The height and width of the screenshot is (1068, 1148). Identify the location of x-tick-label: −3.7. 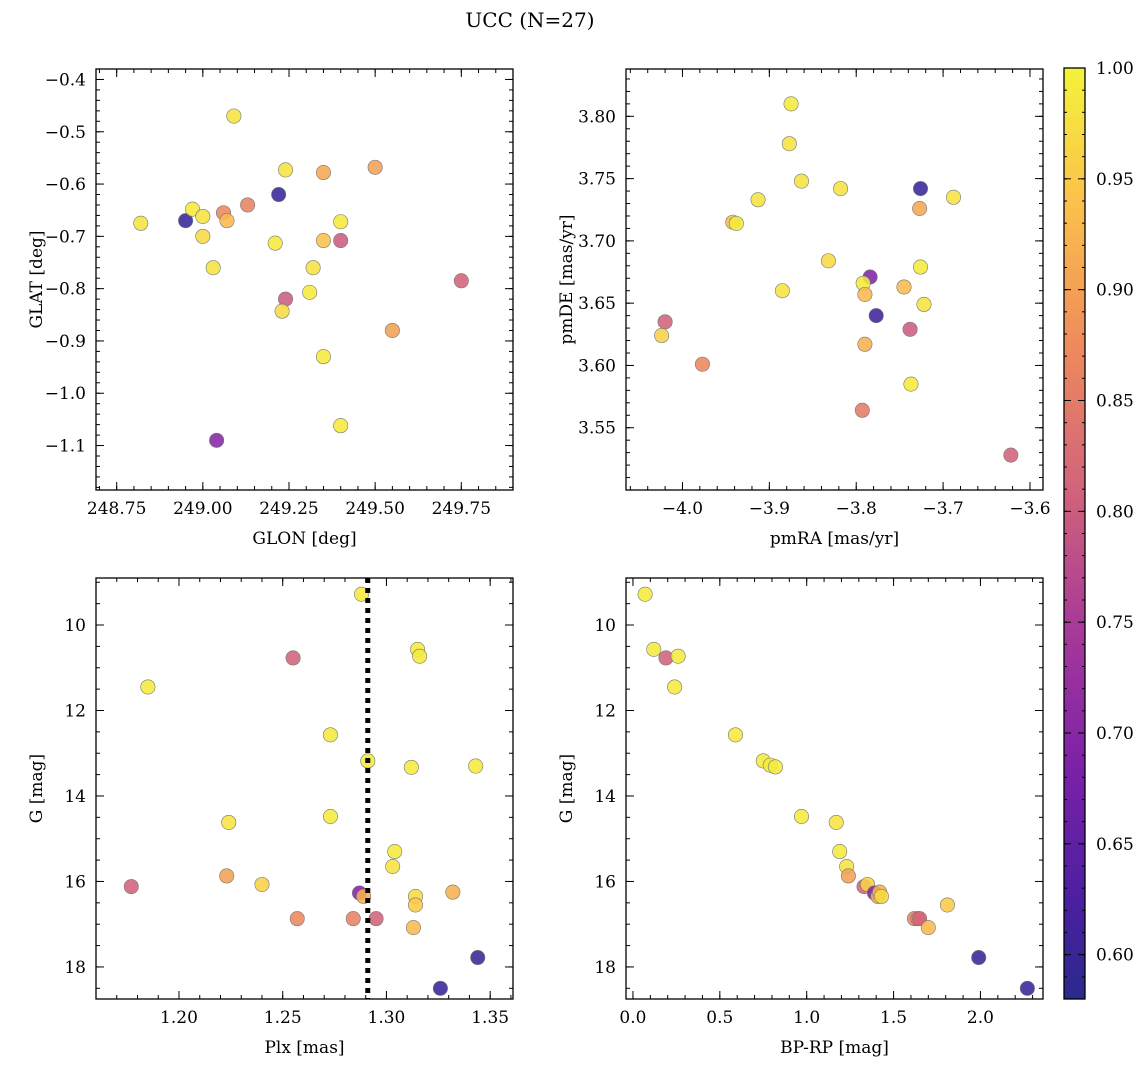
(942, 509).